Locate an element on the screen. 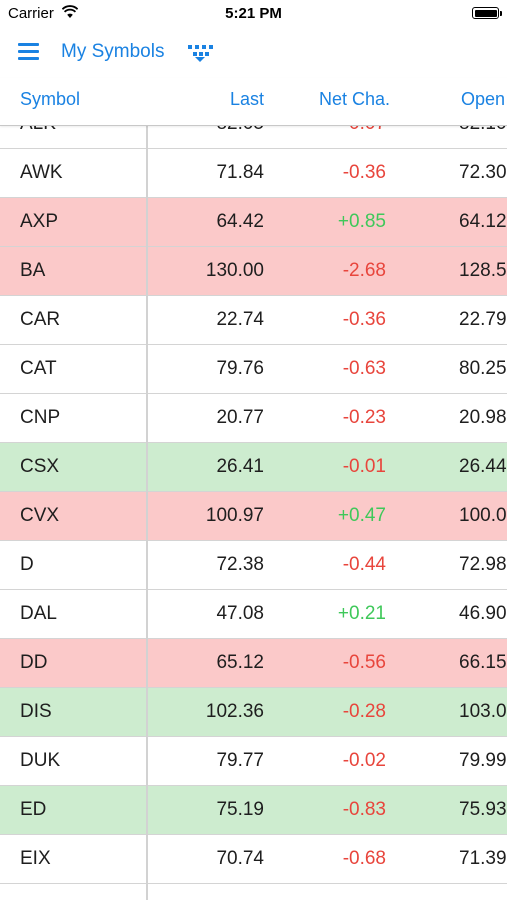 Image resolution: width=507 pixels, height=900 pixels. symbol-cell: DUK is located at coordinates (40, 760).